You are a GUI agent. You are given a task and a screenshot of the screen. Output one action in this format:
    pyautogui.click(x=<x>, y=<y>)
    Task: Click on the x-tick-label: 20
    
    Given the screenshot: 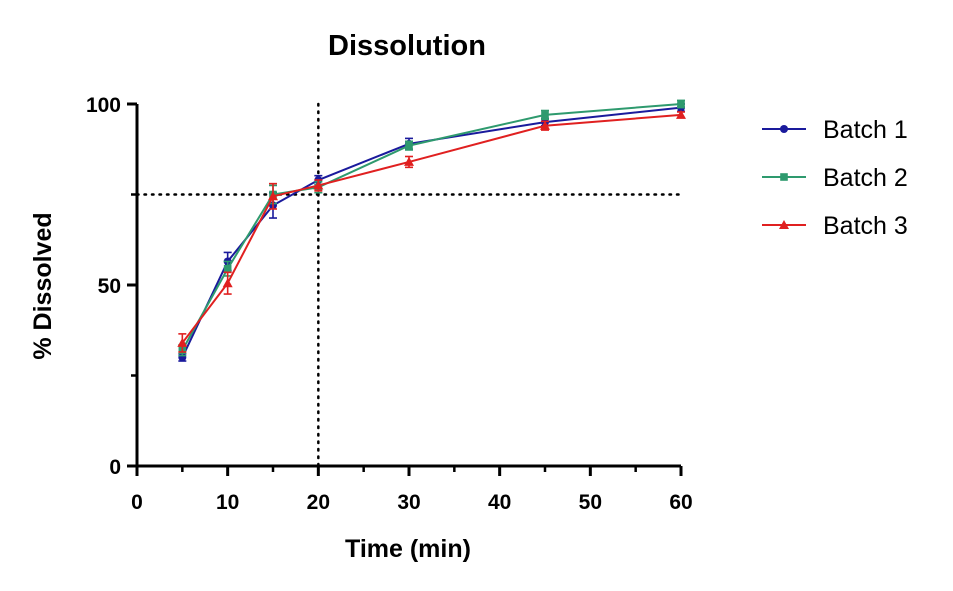 What is the action you would take?
    pyautogui.click(x=318, y=502)
    